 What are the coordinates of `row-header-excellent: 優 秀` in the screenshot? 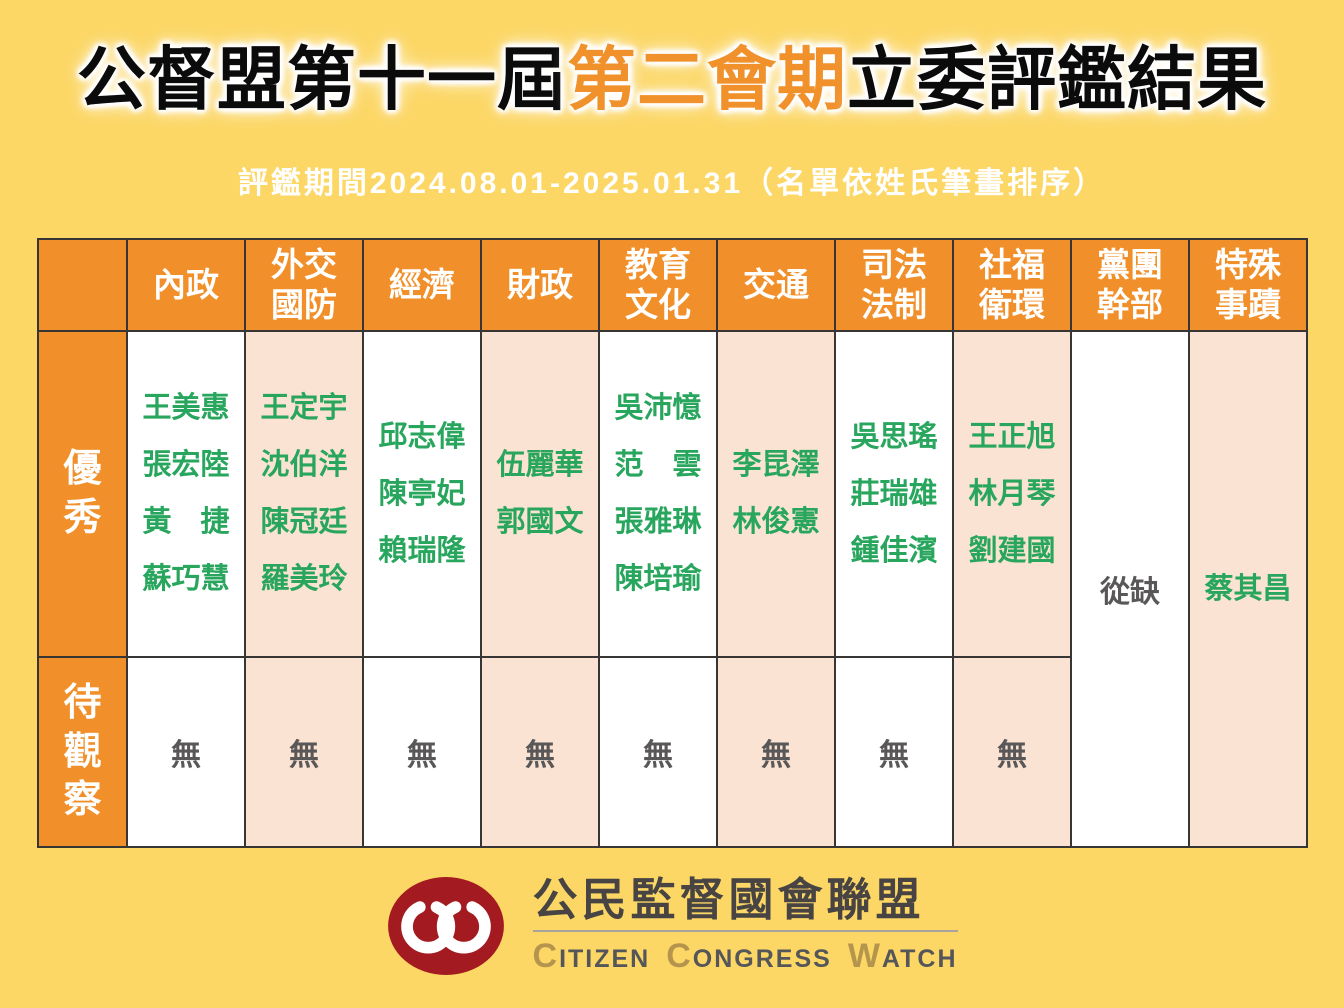 It's located at (82, 494).